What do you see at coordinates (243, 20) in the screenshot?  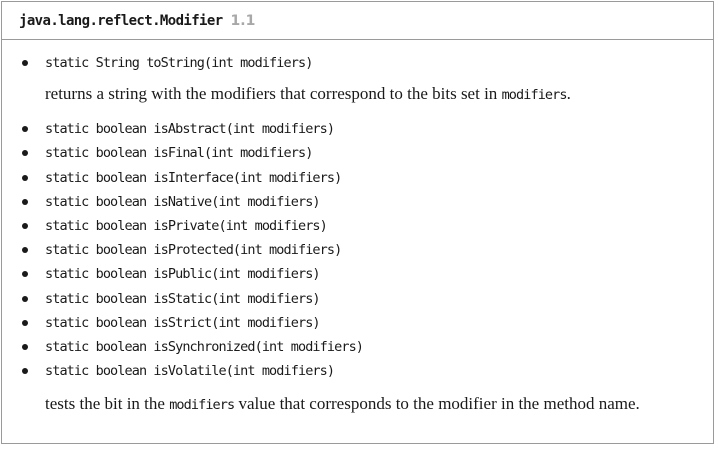 I see `version-label: 1.1` at bounding box center [243, 20].